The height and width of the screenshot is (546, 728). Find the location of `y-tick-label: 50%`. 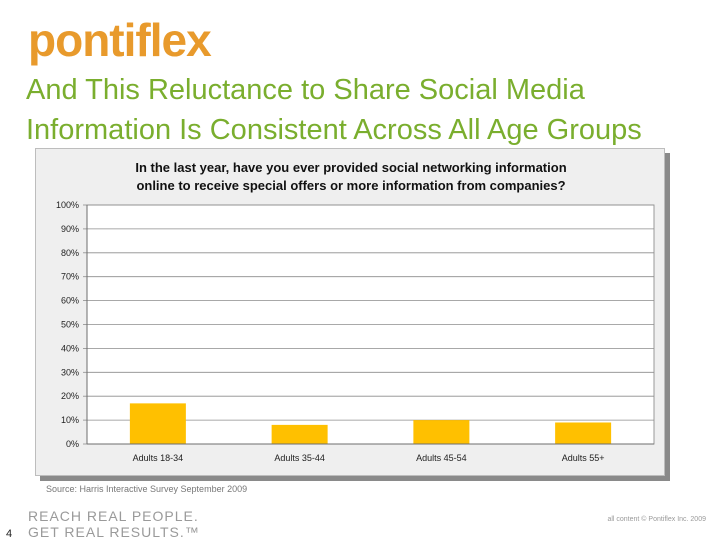

y-tick-label: 50% is located at coordinates (70, 325).